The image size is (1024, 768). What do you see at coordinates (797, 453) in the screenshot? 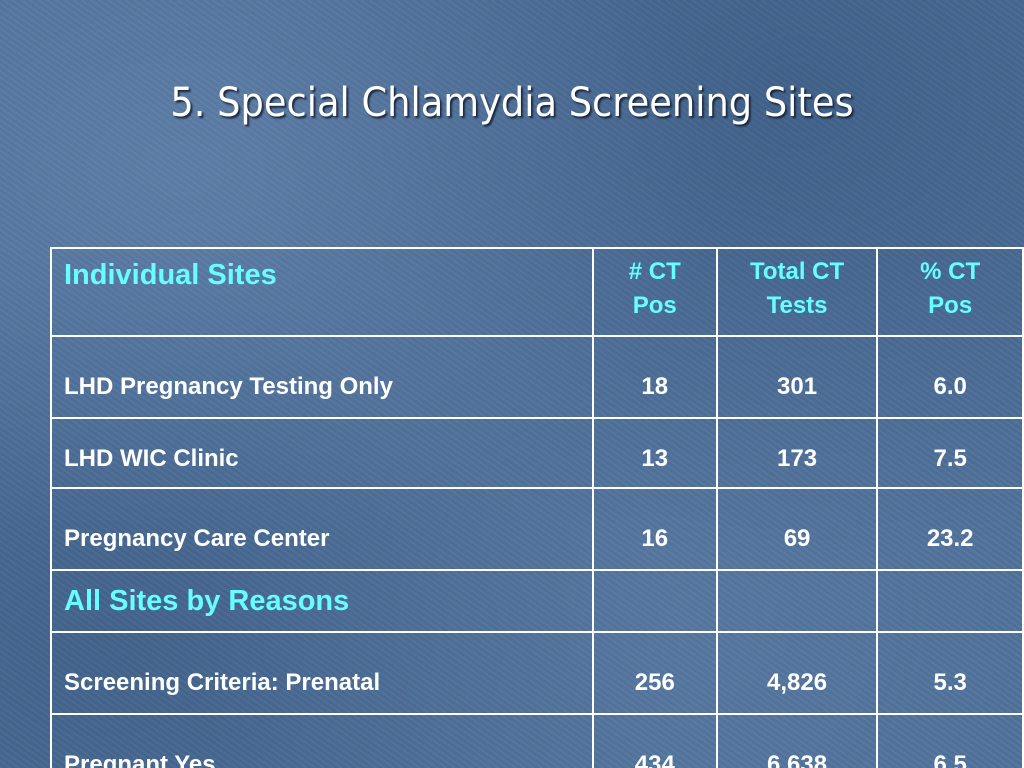
I see `total-tests-cell: 173` at bounding box center [797, 453].